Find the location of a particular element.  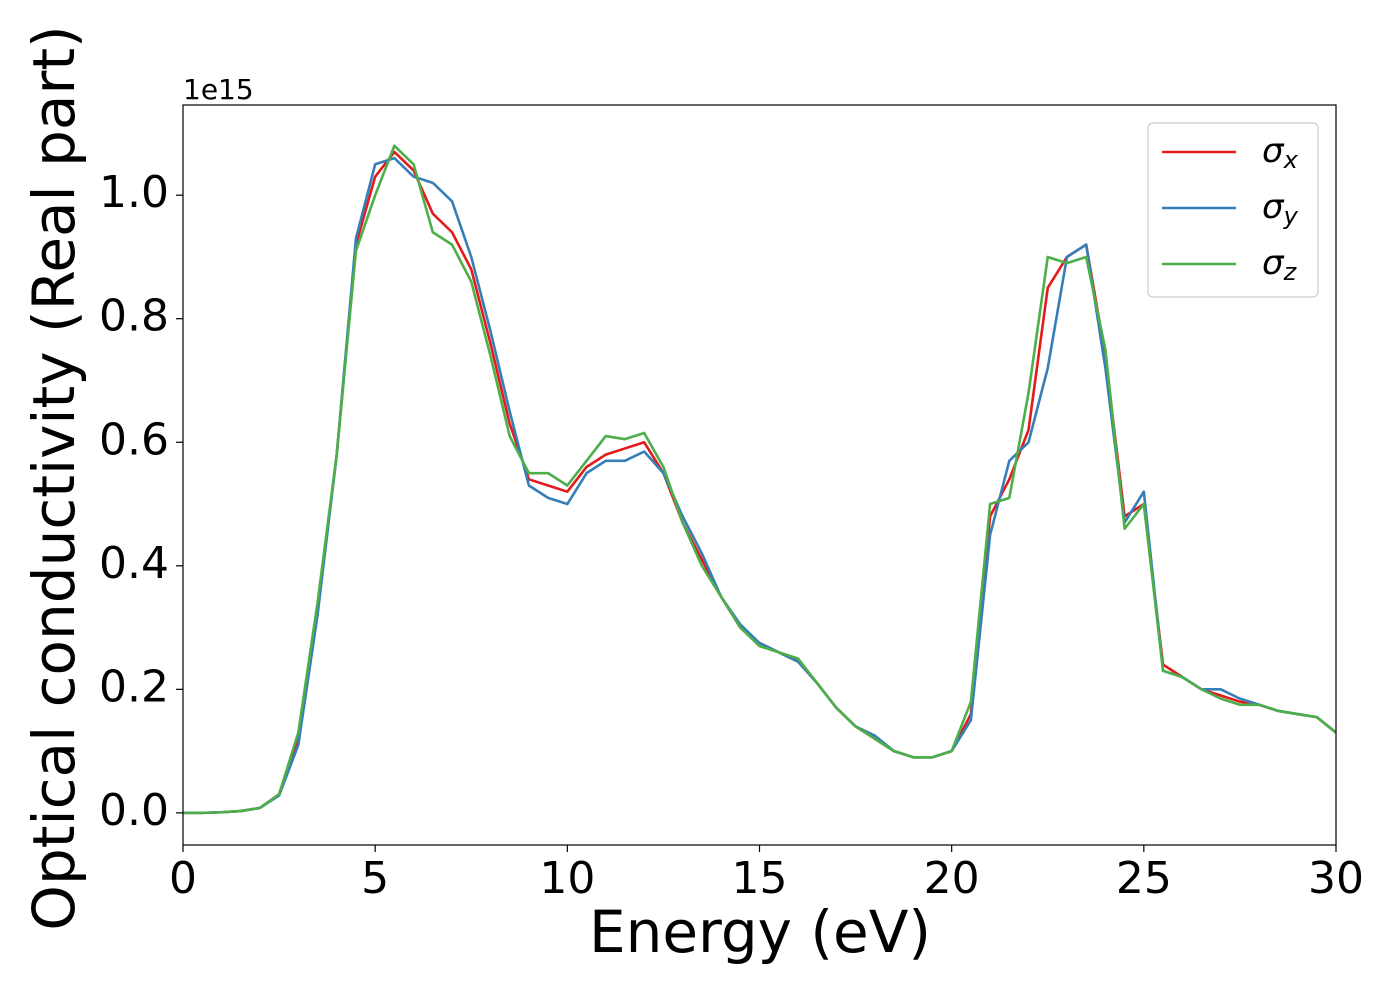

y-tick-label: 0.4 is located at coordinates (134, 563).